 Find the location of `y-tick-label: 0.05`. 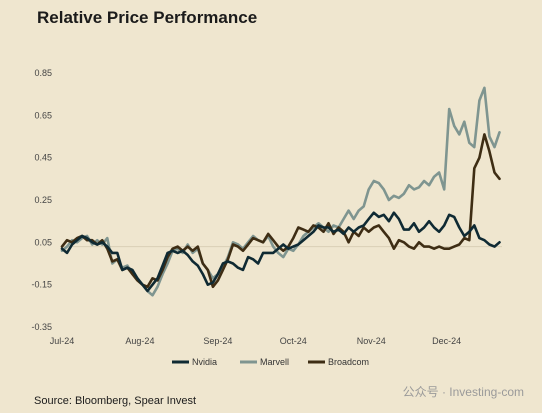

y-tick-label: 0.05 is located at coordinates (43, 242).